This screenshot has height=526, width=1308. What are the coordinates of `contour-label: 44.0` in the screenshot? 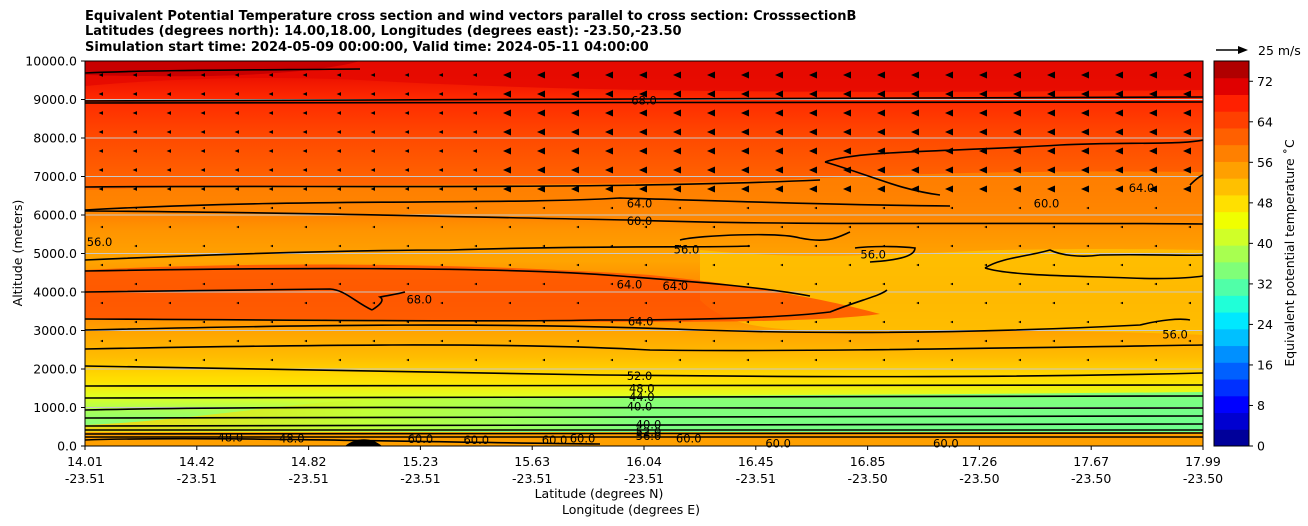 It's located at (642, 397).